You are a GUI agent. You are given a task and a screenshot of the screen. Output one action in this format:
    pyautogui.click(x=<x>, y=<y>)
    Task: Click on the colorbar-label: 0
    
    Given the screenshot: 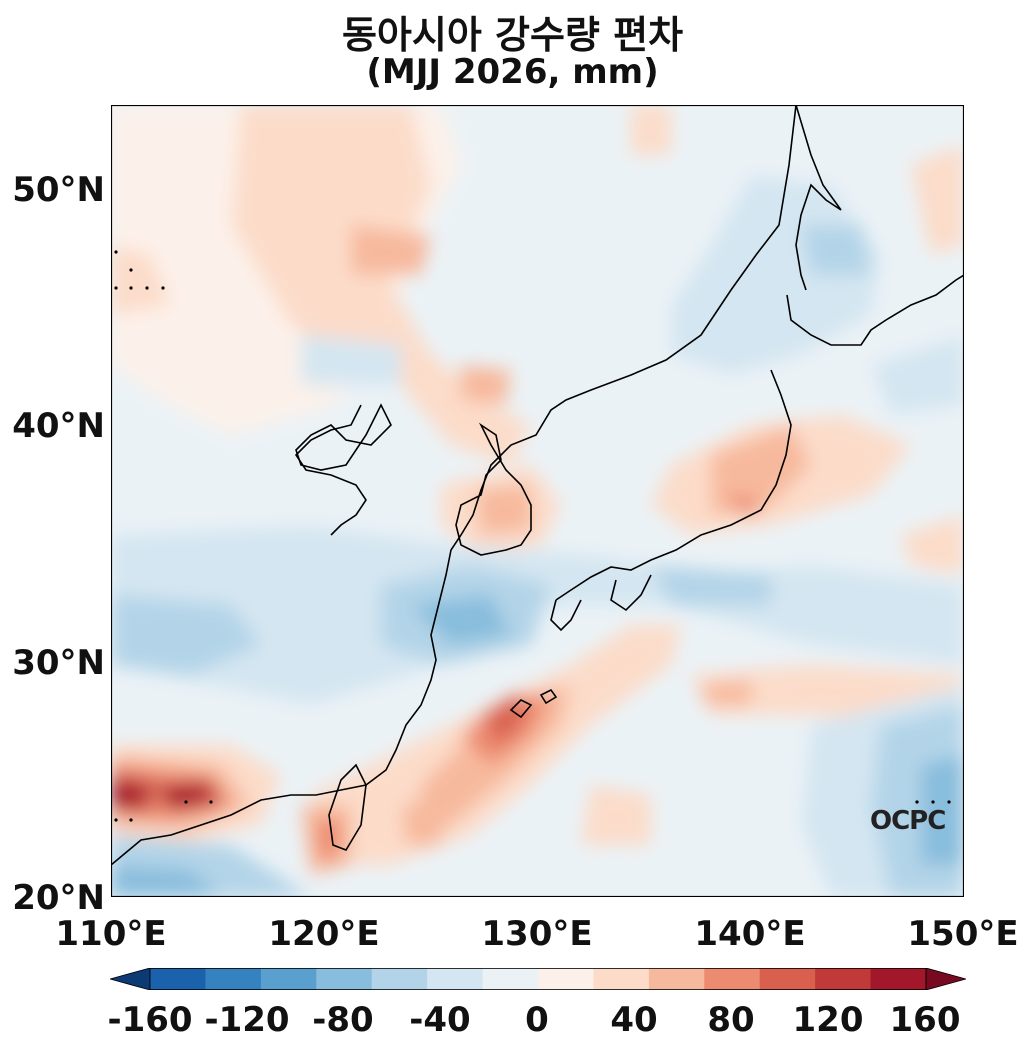 What is the action you would take?
    pyautogui.click(x=537, y=1020)
    